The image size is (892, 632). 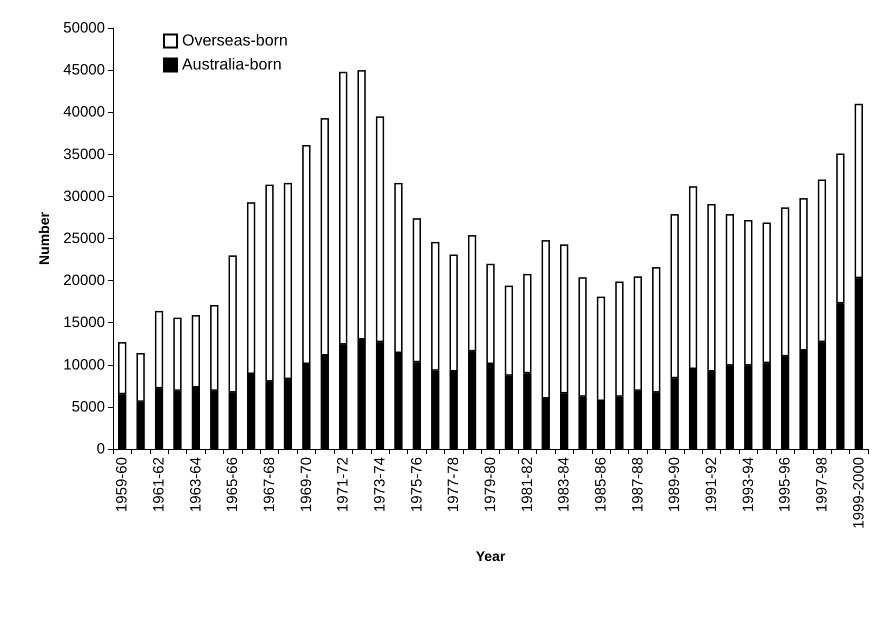 I want to click on y-tick-label: 20000, so click(x=84, y=281).